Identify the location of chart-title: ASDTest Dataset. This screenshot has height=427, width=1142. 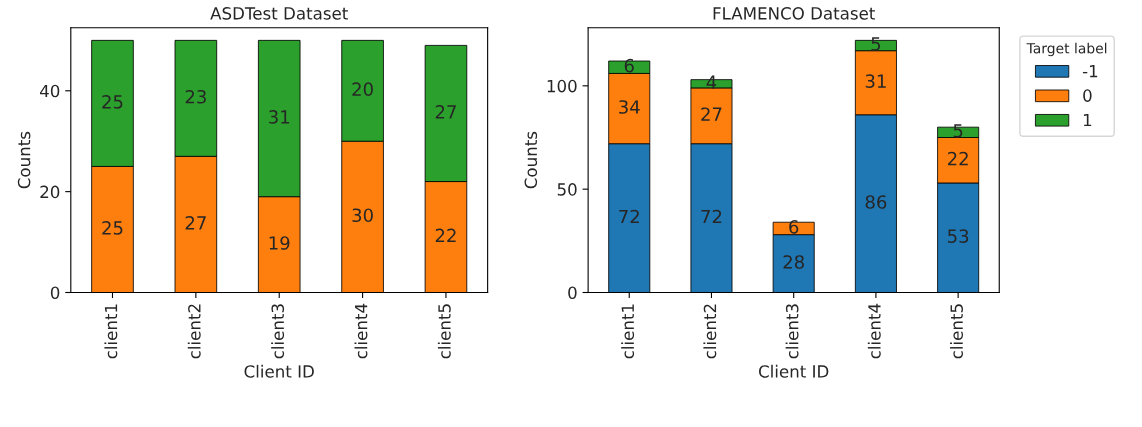
(279, 13).